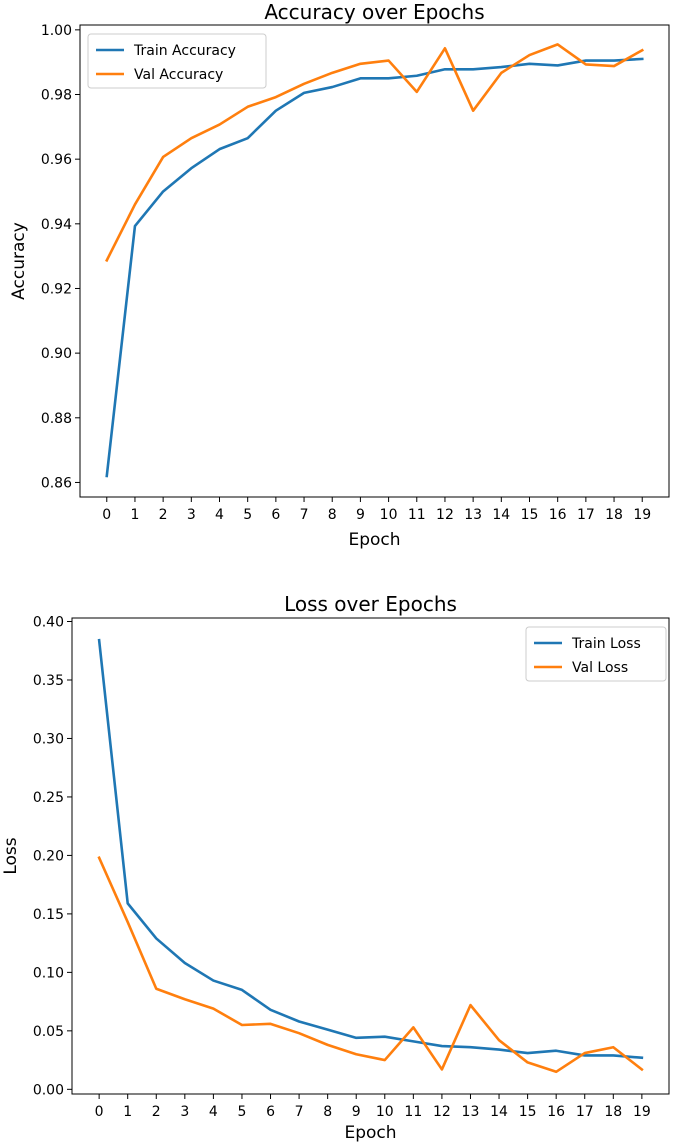  I want to click on legend-box, so click(177, 61).